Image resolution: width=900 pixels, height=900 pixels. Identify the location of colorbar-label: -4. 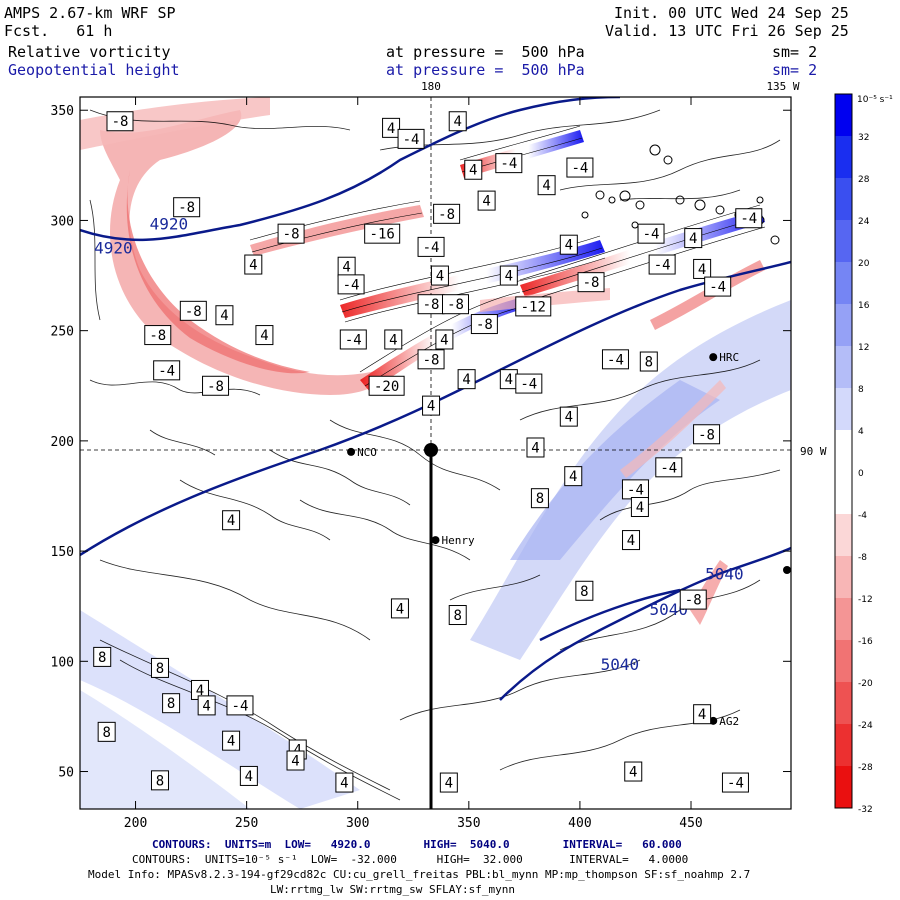
(862, 516).